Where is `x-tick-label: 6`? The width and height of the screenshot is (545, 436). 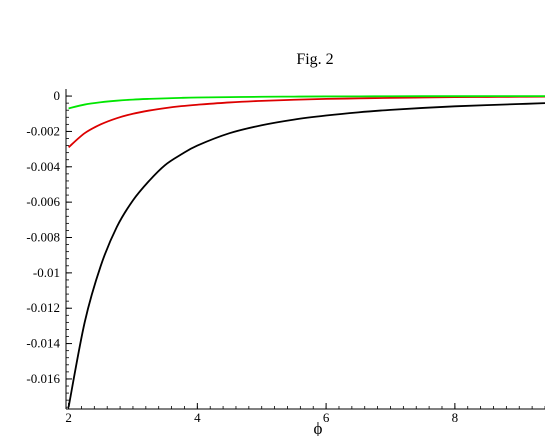 x-tick-label: 6 is located at coordinates (326, 417).